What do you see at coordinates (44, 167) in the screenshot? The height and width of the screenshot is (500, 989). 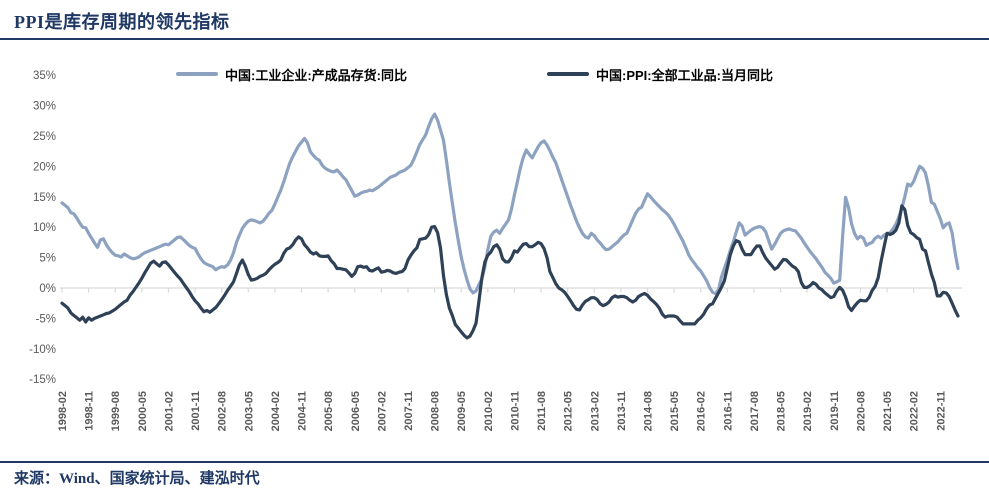 I see `y-axis-tick-label: 20%` at bounding box center [44, 167].